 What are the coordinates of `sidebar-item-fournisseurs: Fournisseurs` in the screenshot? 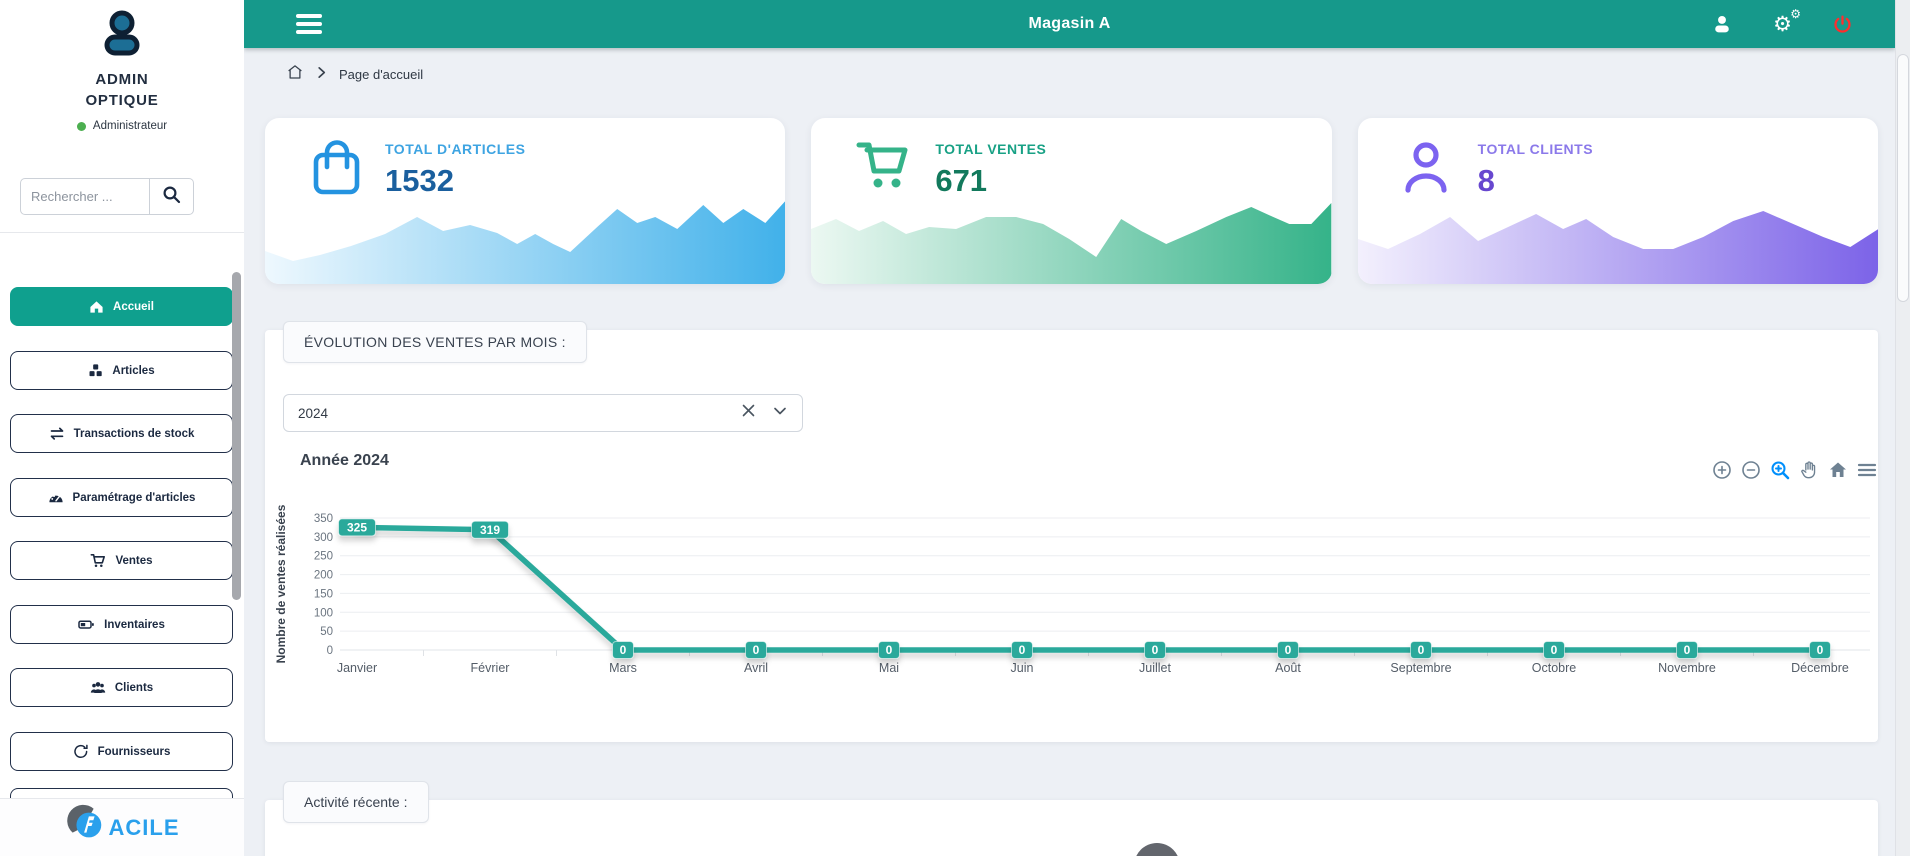 It's located at (121, 751).